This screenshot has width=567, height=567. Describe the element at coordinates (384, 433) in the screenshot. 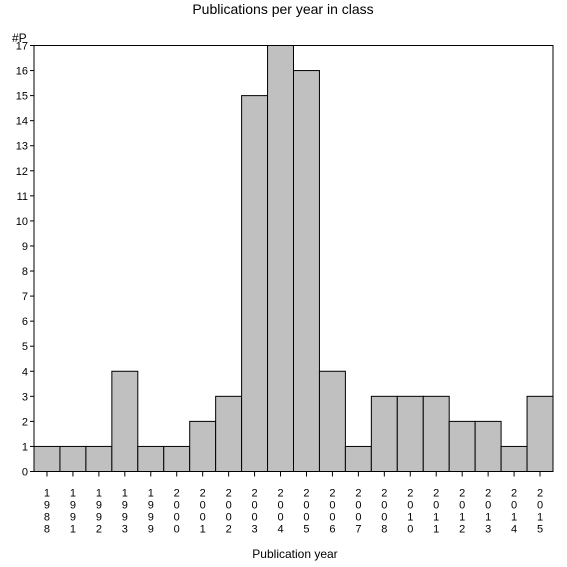

I see `bar-2008` at that location.